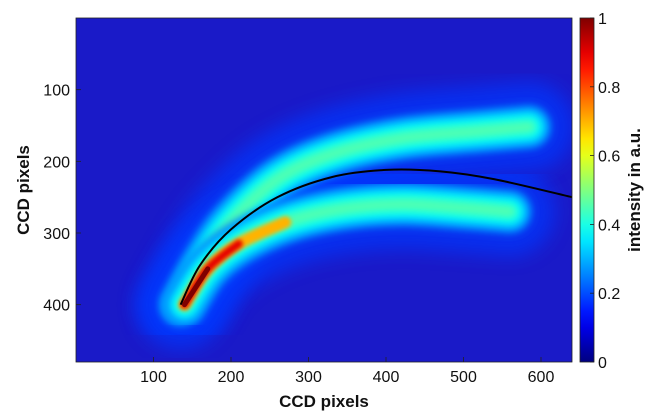  What do you see at coordinates (609, 225) in the screenshot?
I see `colorbar-tick-label: 0.4` at bounding box center [609, 225].